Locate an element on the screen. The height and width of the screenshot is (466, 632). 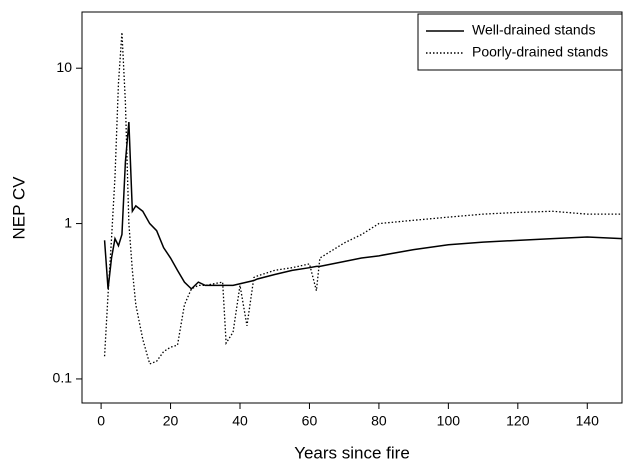
x-tick-label: 40 is located at coordinates (240, 421).